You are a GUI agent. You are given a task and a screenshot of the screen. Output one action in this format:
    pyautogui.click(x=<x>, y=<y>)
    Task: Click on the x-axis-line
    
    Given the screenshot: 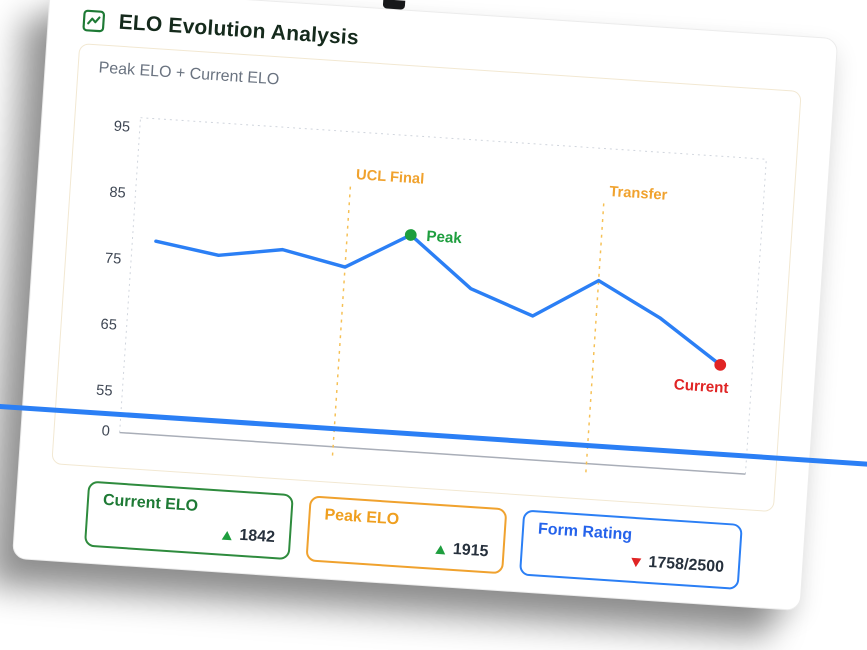 What is the action you would take?
    pyautogui.click(x=432, y=453)
    